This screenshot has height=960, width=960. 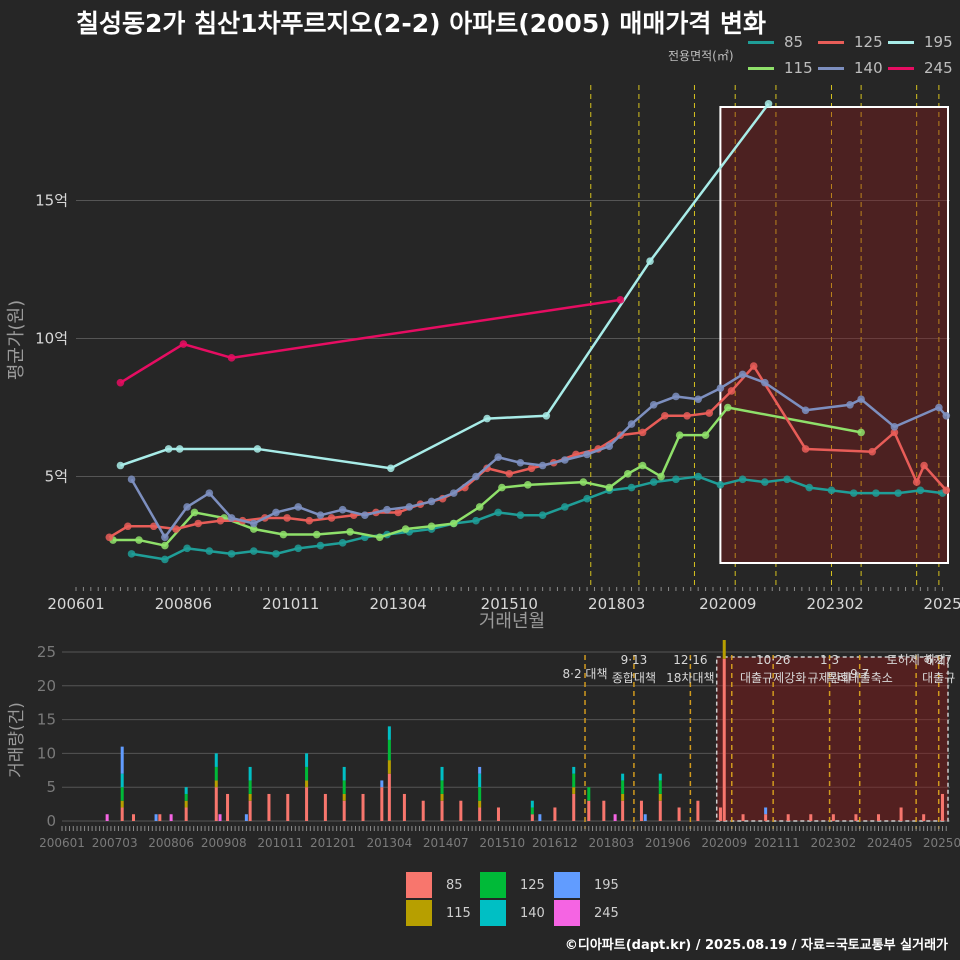 What do you see at coordinates (634, 660) in the screenshot?
I see `policy-annotation: 9·13` at bounding box center [634, 660].